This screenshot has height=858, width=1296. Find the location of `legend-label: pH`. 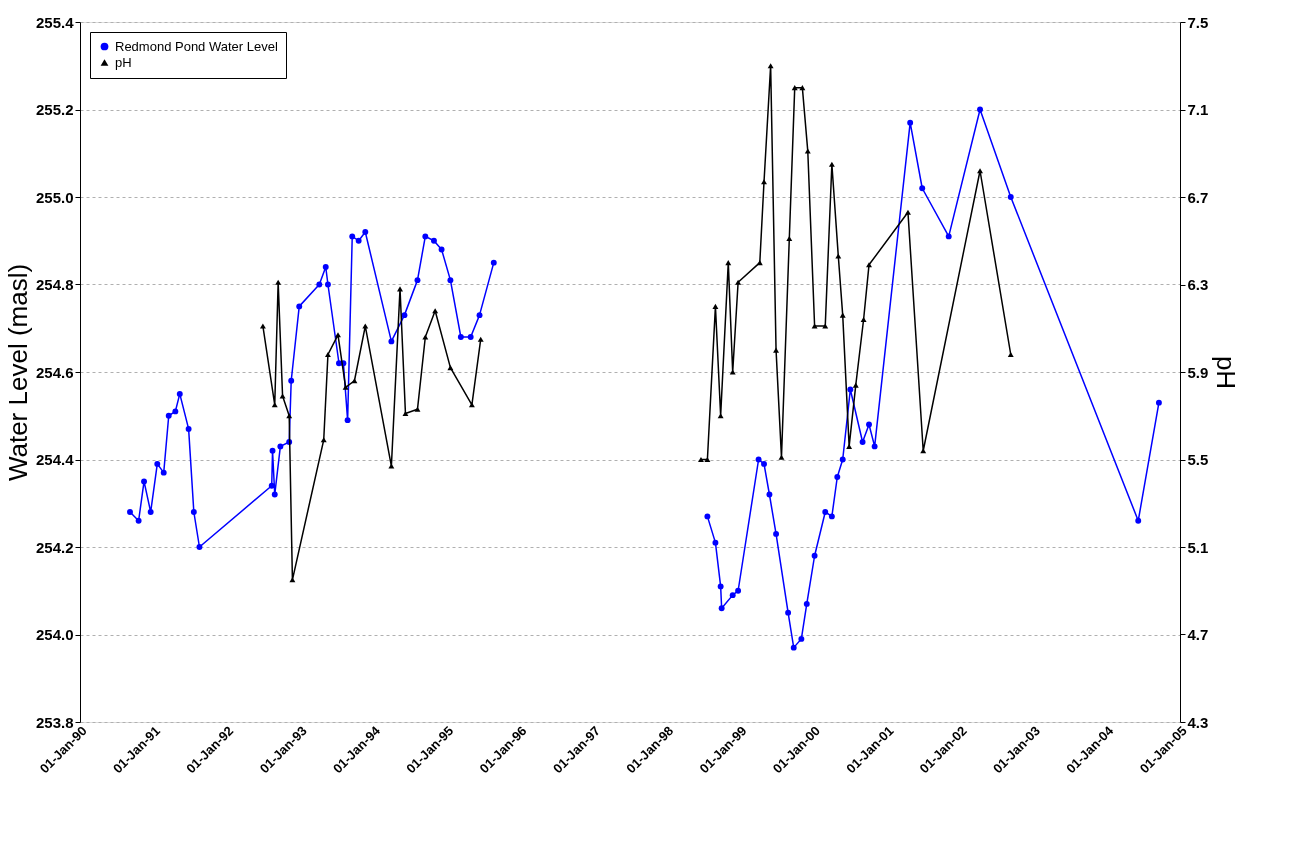

legend-label: pH is located at coordinates (123, 62).